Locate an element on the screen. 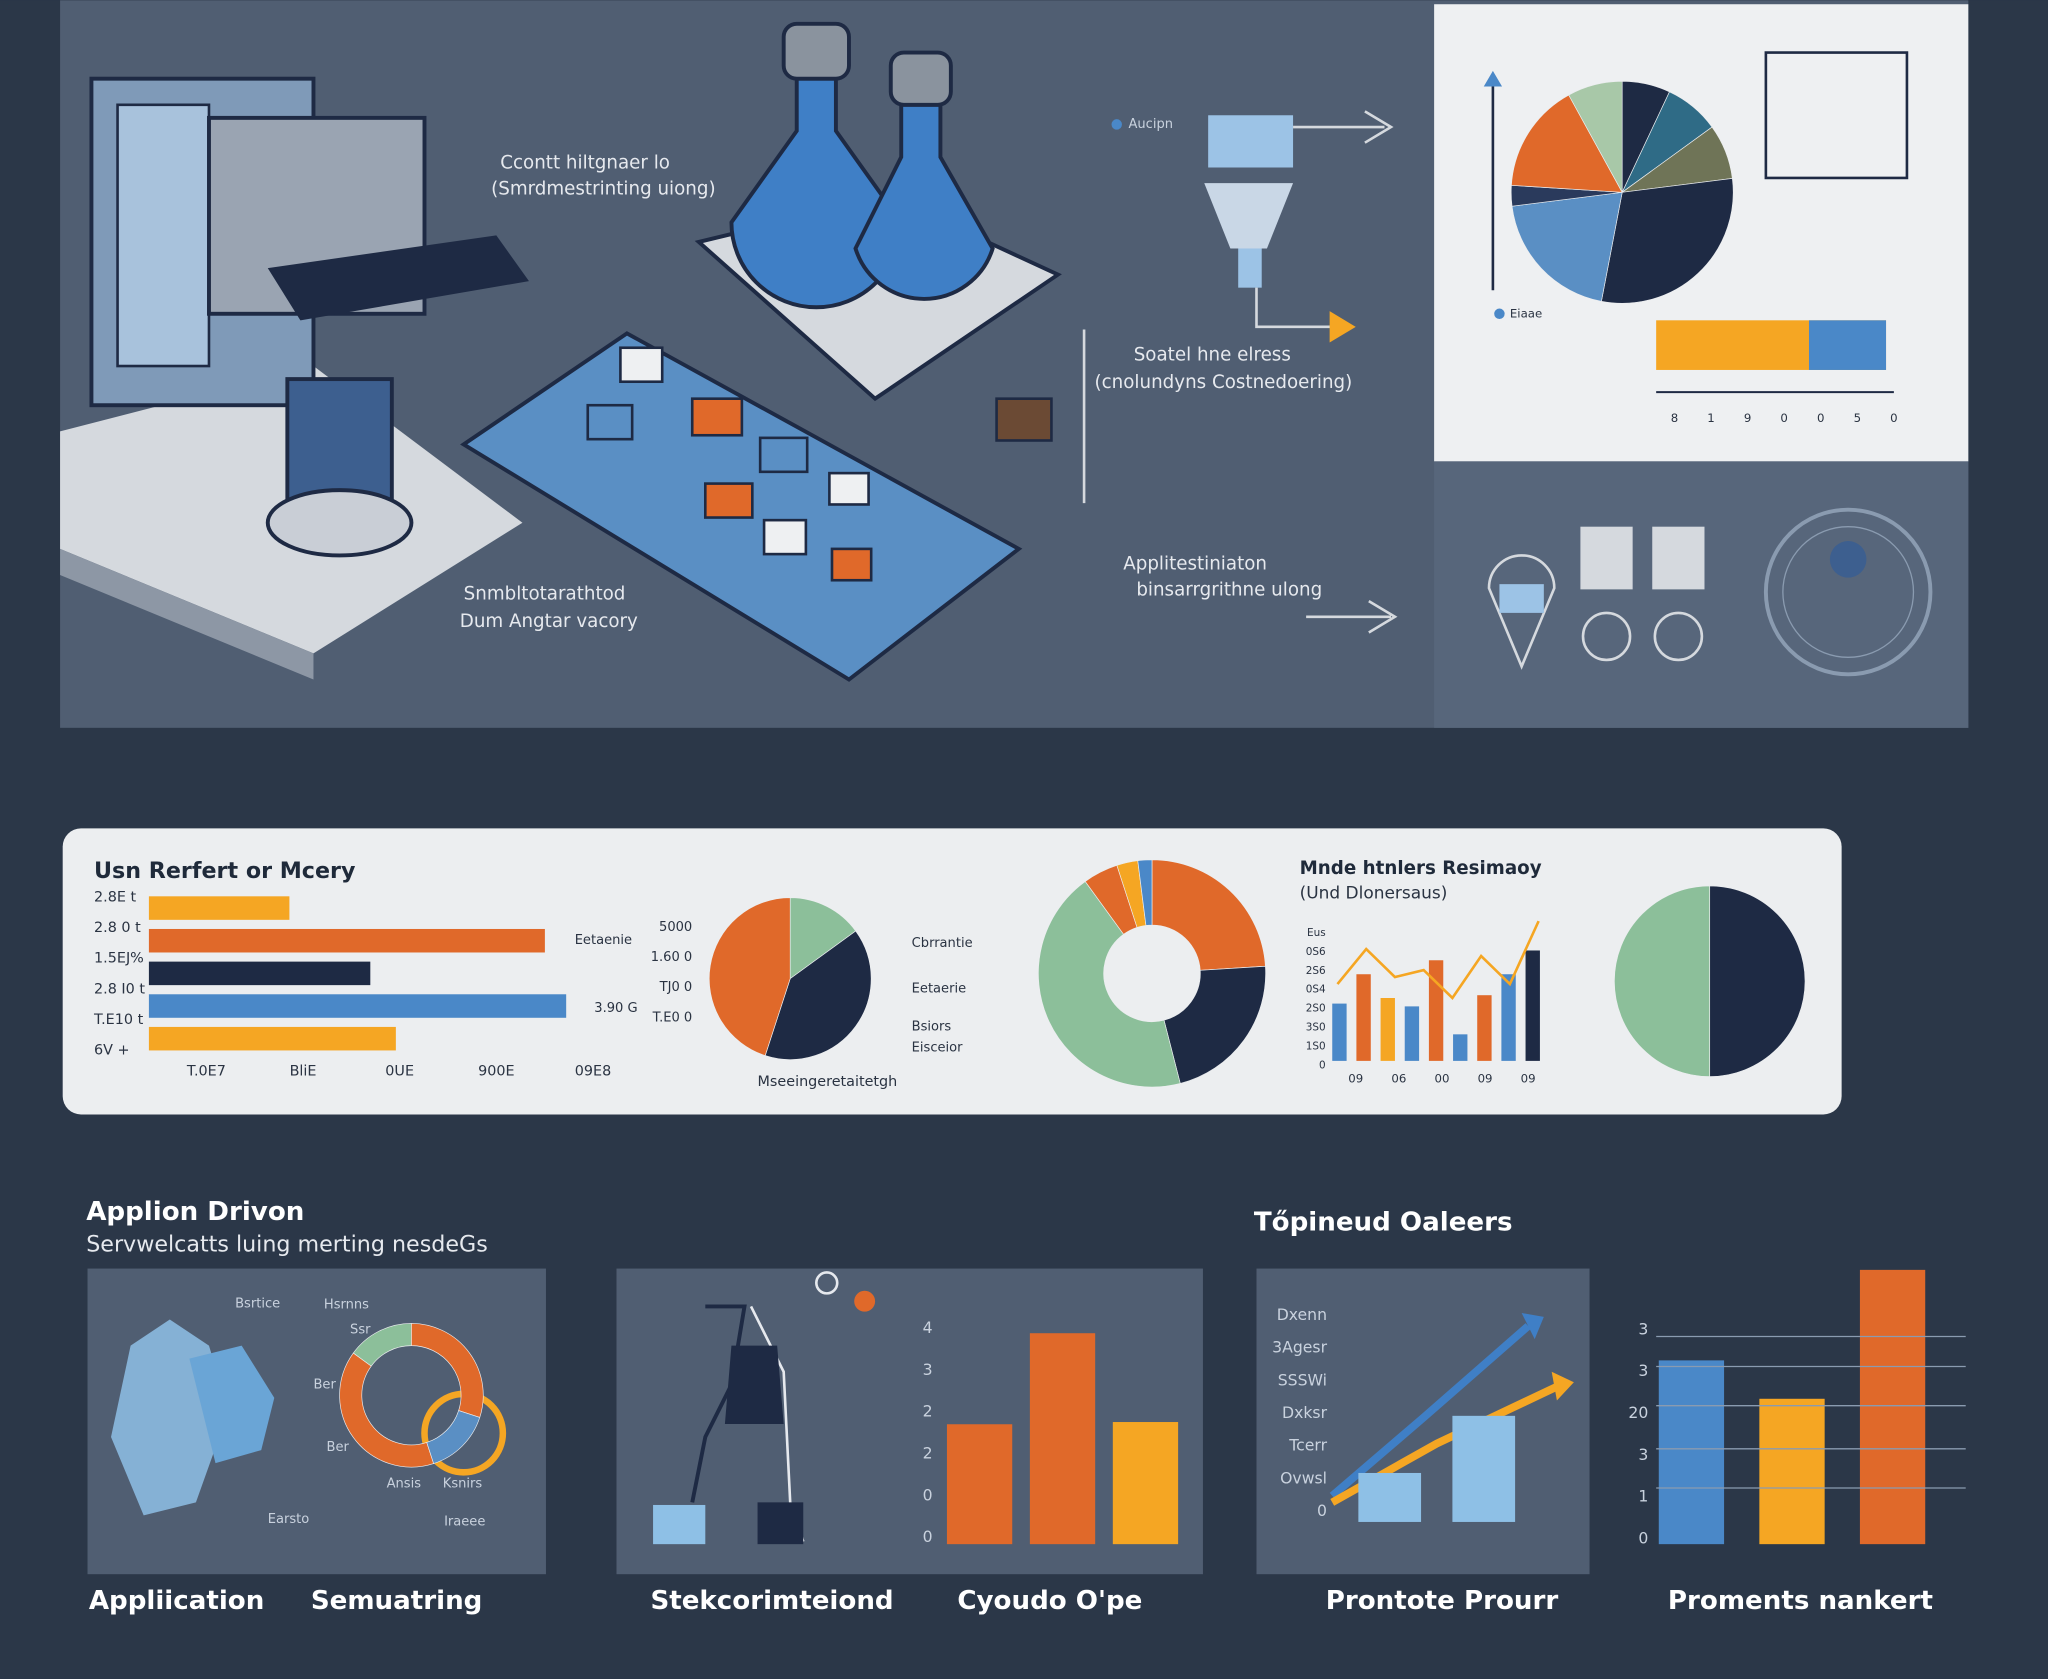 Image resolution: width=2048 pixels, height=1679 pixels. label: 20 is located at coordinates (1638, 1412).